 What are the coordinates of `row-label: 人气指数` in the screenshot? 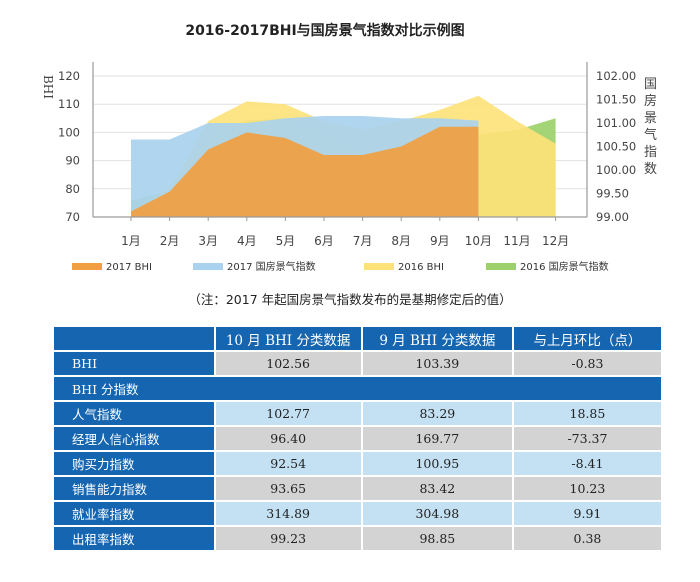 It's located at (134, 413).